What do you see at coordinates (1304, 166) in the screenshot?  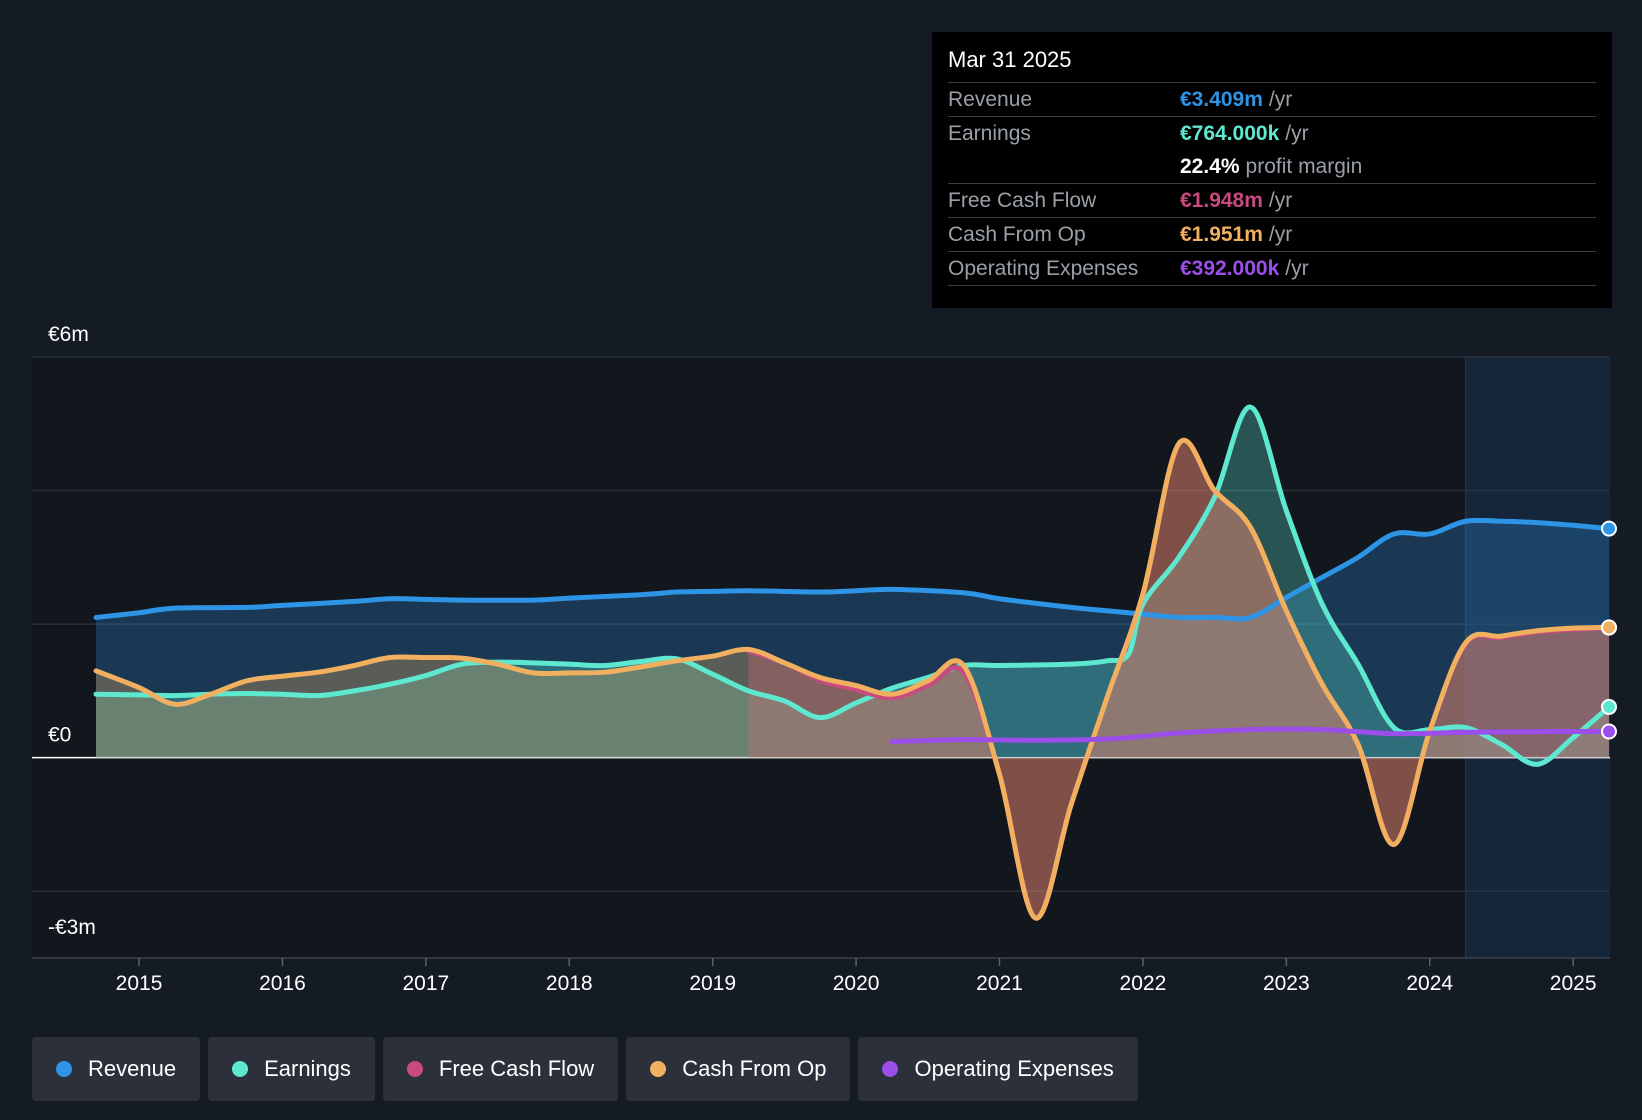 I see `tooltip-unit: profit margin` at bounding box center [1304, 166].